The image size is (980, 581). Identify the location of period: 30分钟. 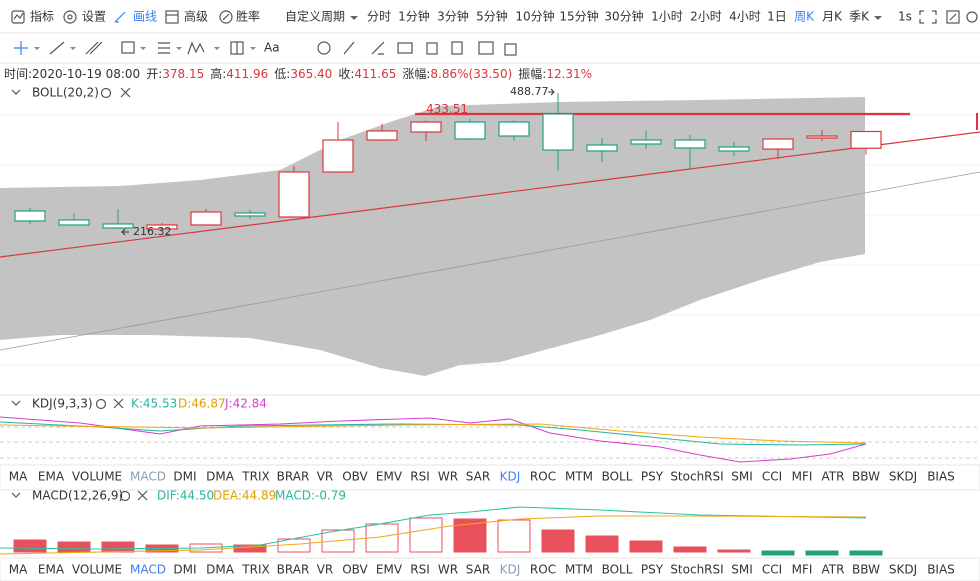
(623, 16).